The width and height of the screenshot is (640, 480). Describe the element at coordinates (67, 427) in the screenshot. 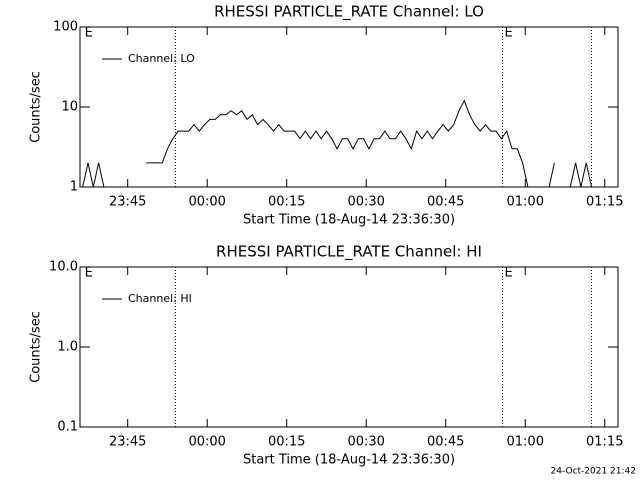

I see `y-tick-label: 0.1` at that location.